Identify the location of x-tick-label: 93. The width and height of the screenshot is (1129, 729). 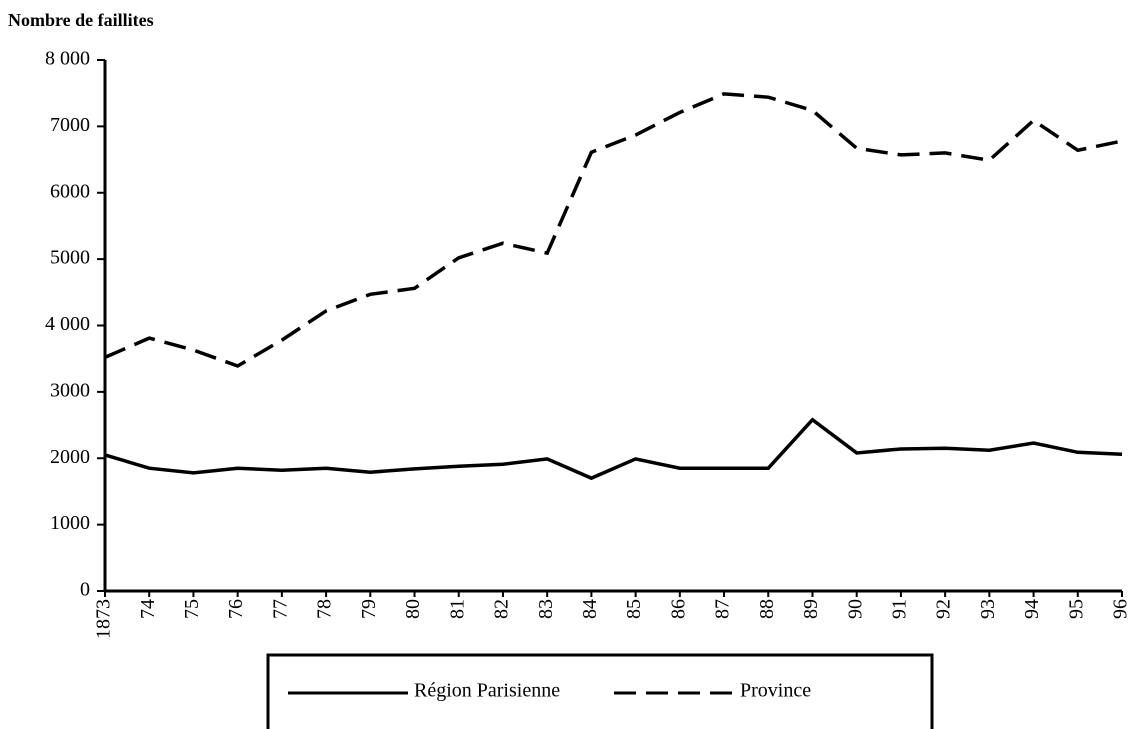
(988, 609).